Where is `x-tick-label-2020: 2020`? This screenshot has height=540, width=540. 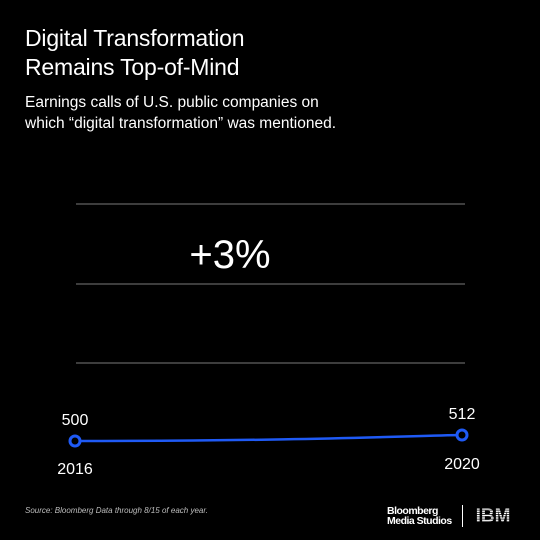 x-tick-label-2020: 2020 is located at coordinates (462, 464).